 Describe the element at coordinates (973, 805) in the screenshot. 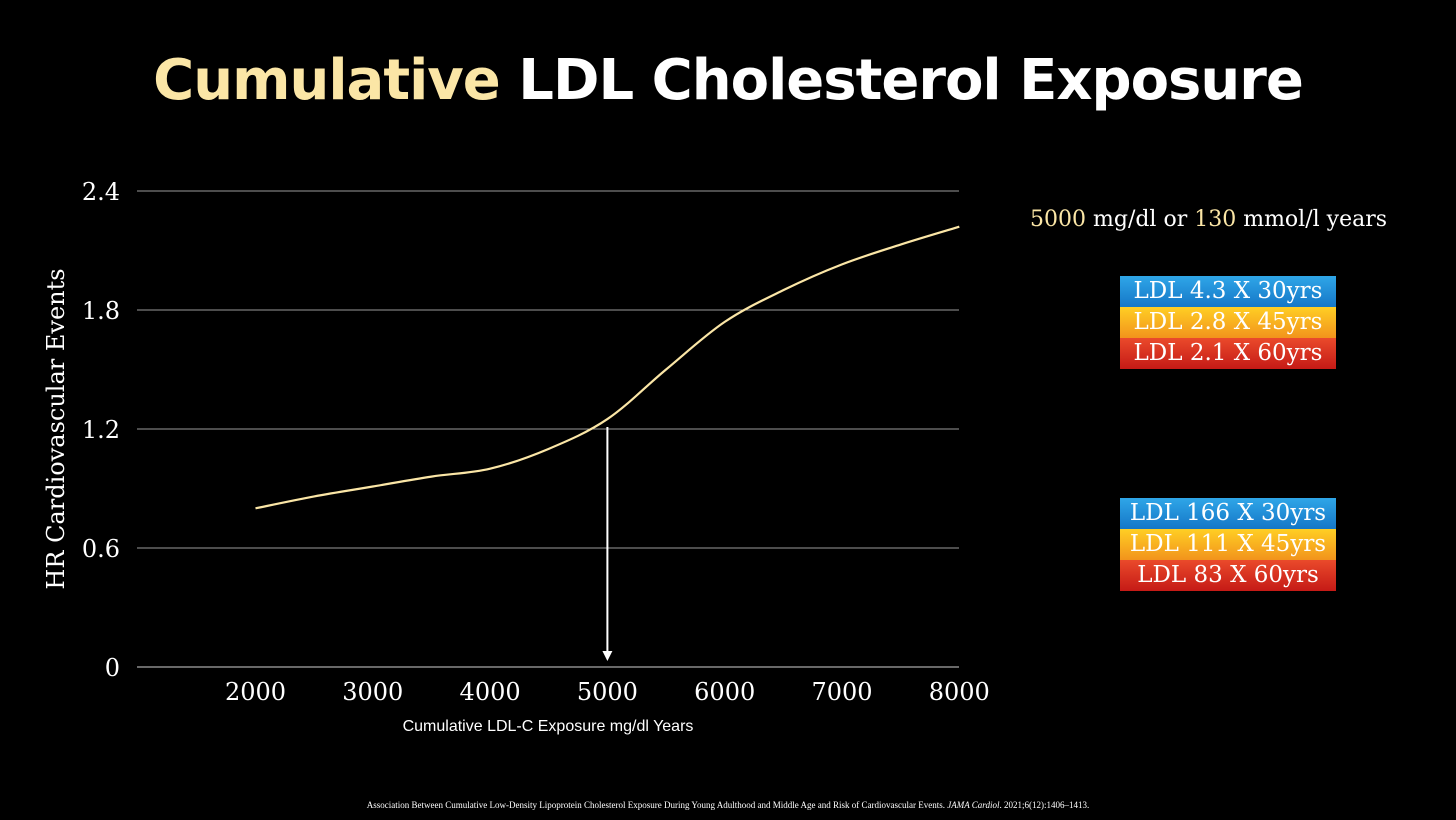

I see `citation-journal: JAMA Cardiol` at that location.